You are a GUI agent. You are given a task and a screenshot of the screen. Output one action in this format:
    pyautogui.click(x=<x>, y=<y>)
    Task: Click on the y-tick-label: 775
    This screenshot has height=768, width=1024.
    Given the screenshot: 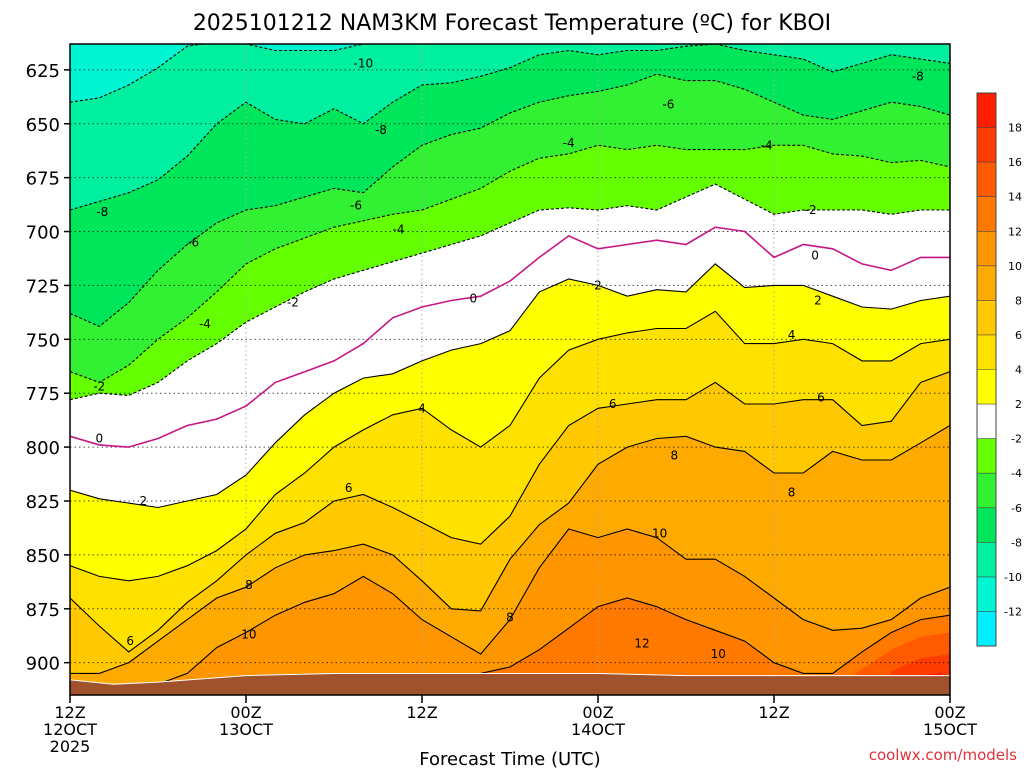 What is the action you would take?
    pyautogui.click(x=43, y=394)
    